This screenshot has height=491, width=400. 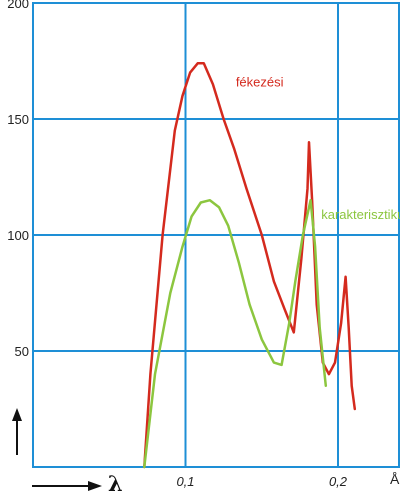 I want to click on x-tick-label: 0,1, so click(x=185, y=481).